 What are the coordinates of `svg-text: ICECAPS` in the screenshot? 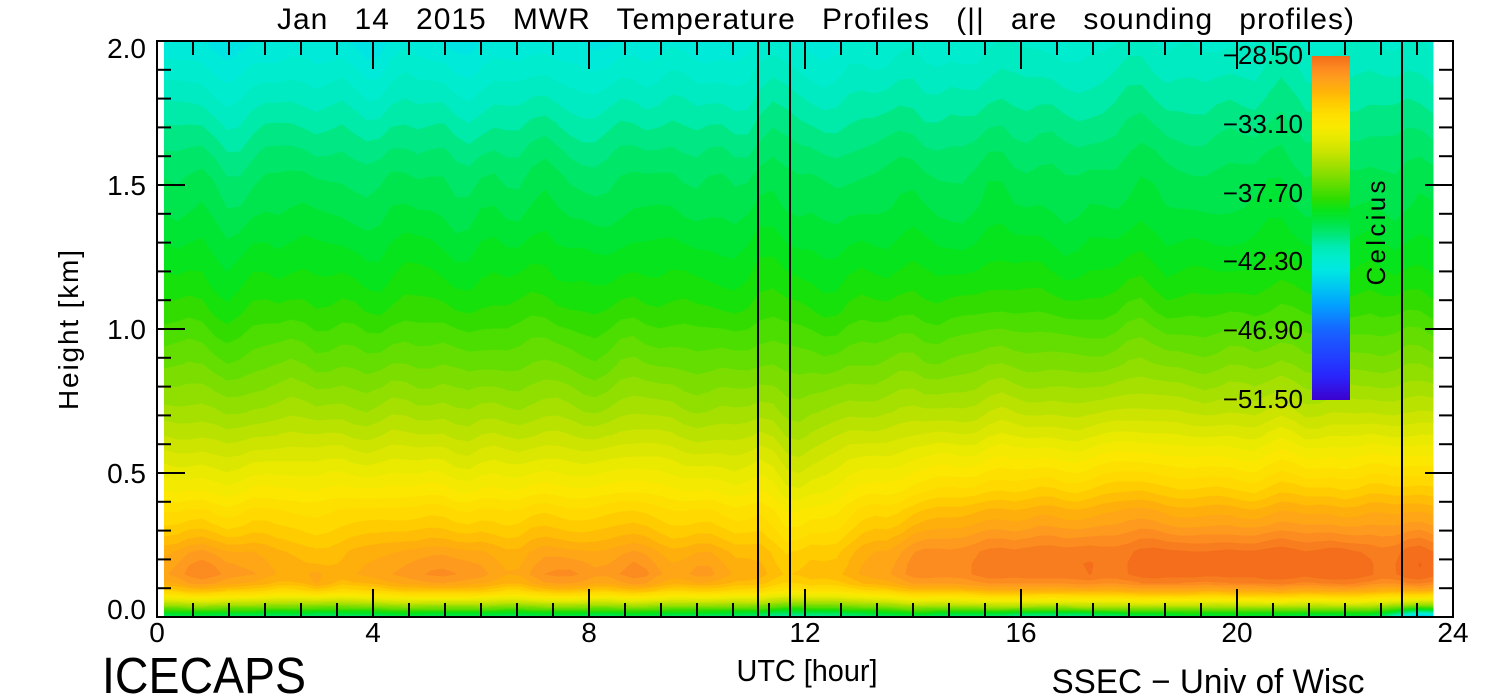 It's located at (204, 673).